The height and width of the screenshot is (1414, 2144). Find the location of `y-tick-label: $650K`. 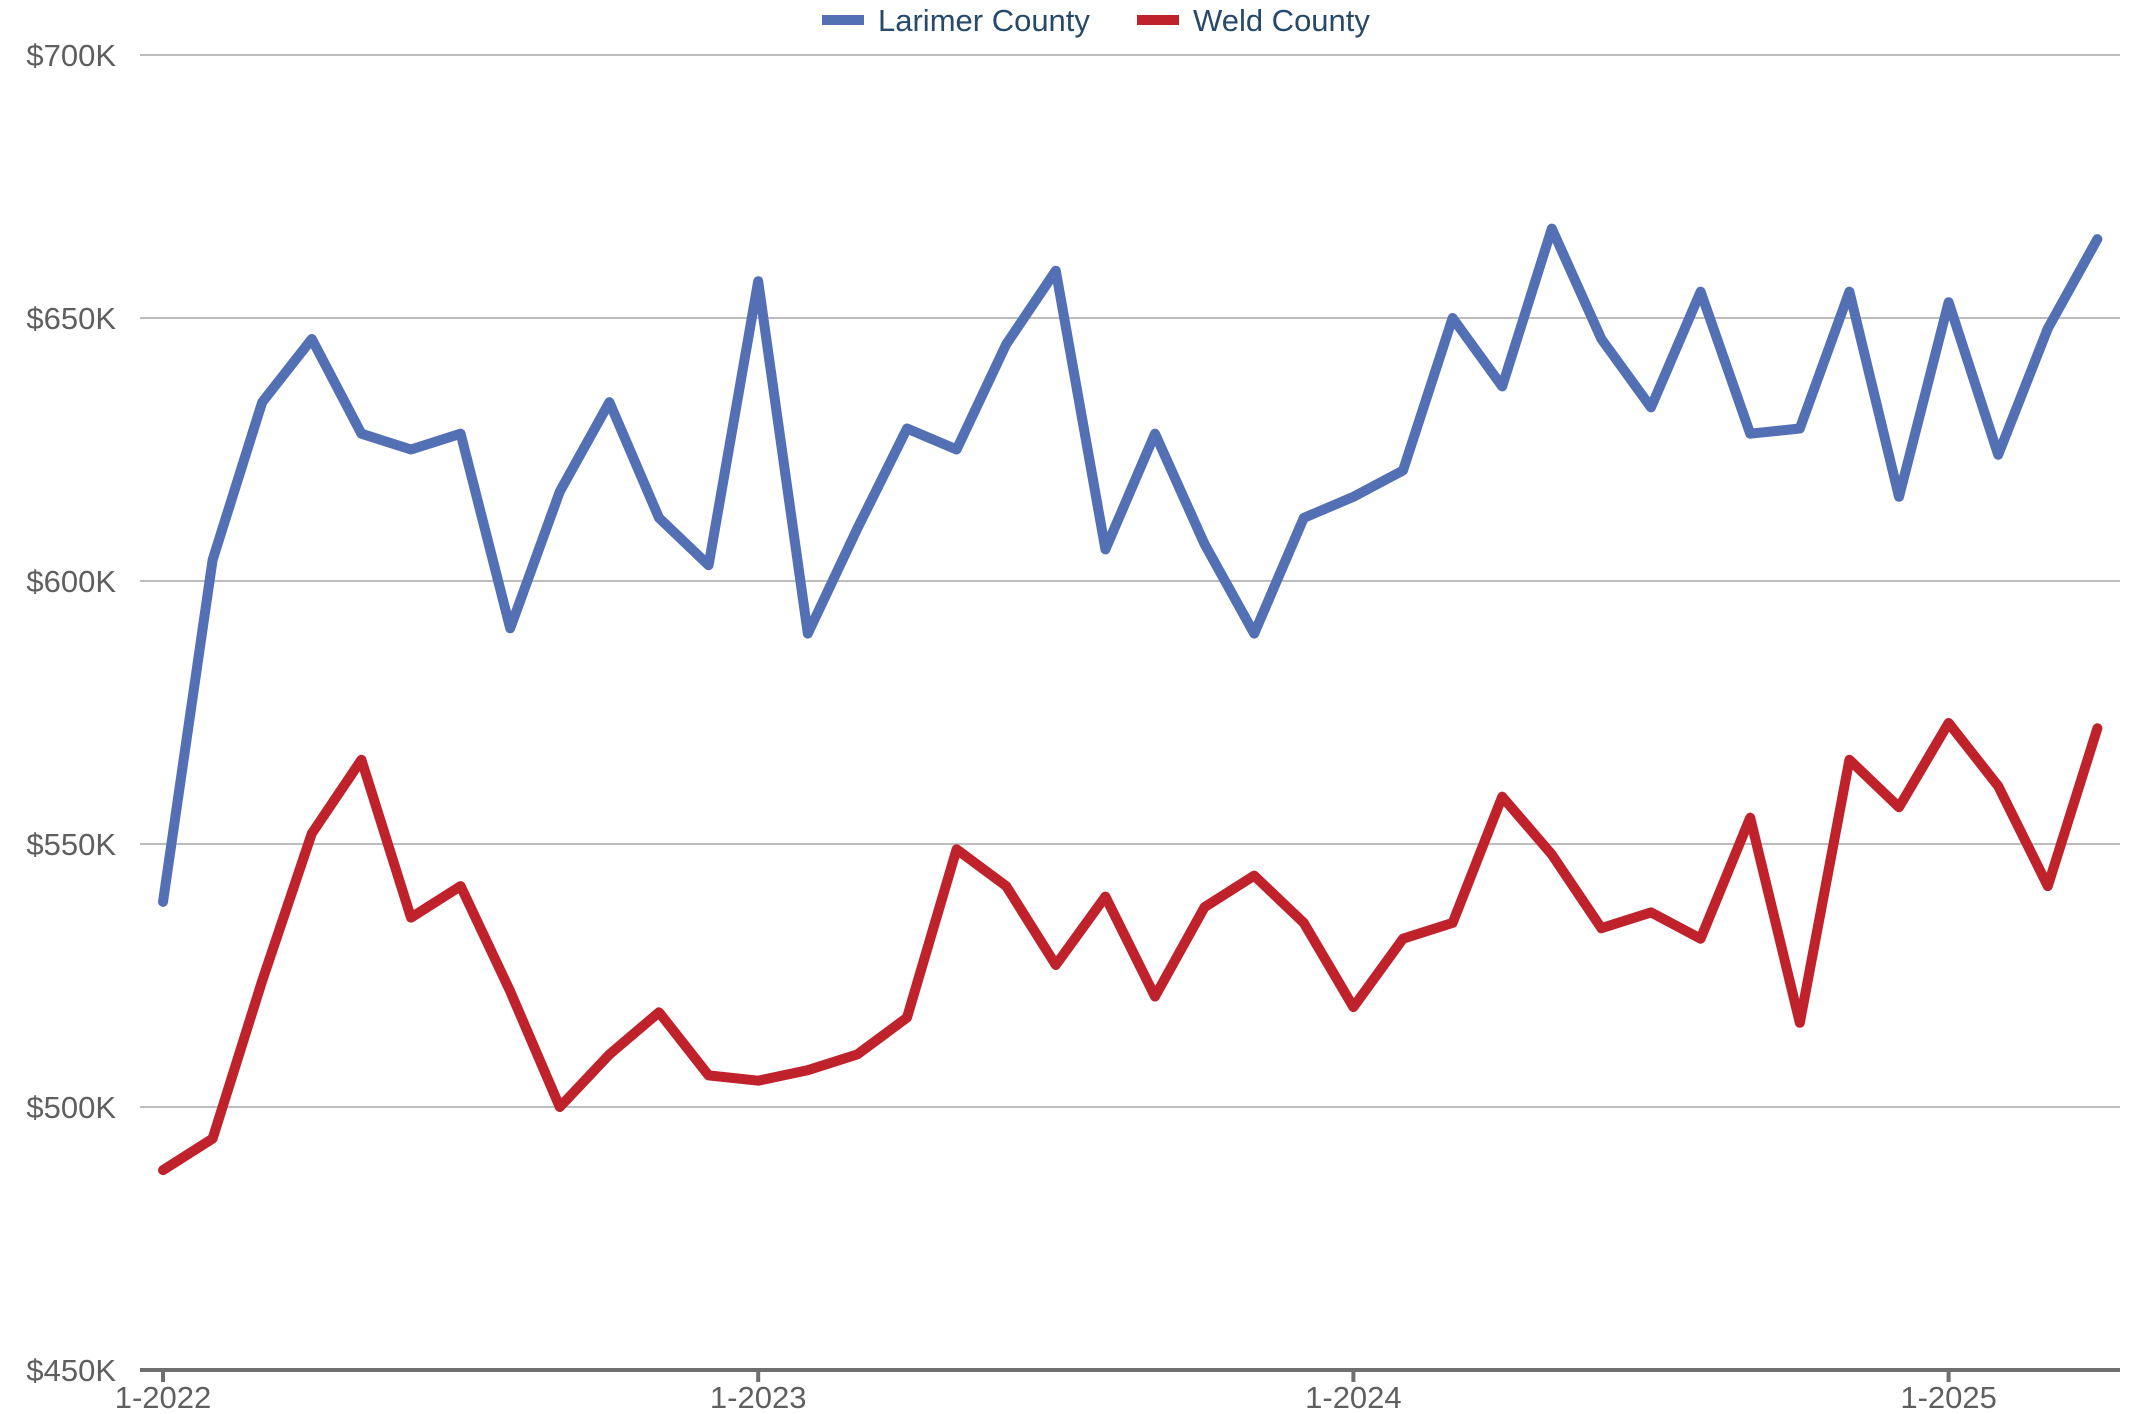

y-tick-label: $650K is located at coordinates (71, 318).